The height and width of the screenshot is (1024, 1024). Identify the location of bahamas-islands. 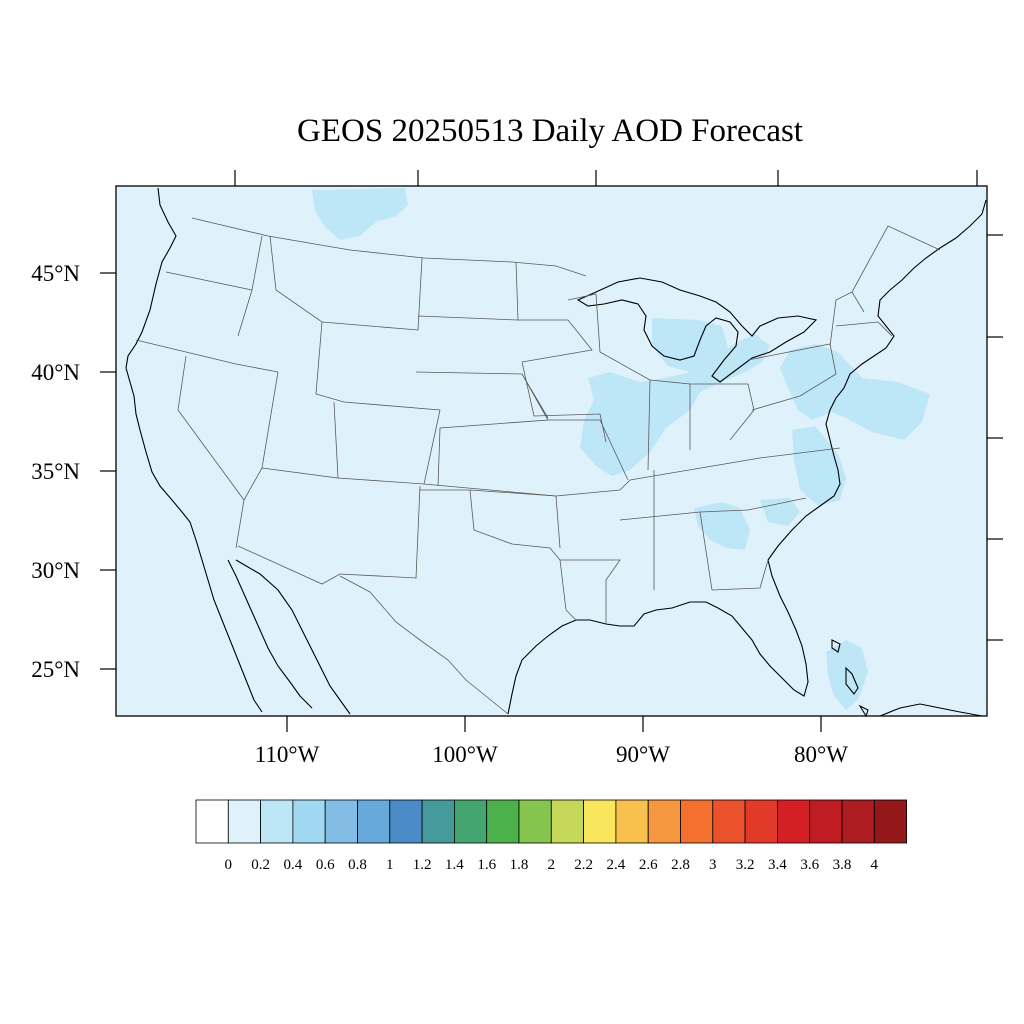
(850, 678).